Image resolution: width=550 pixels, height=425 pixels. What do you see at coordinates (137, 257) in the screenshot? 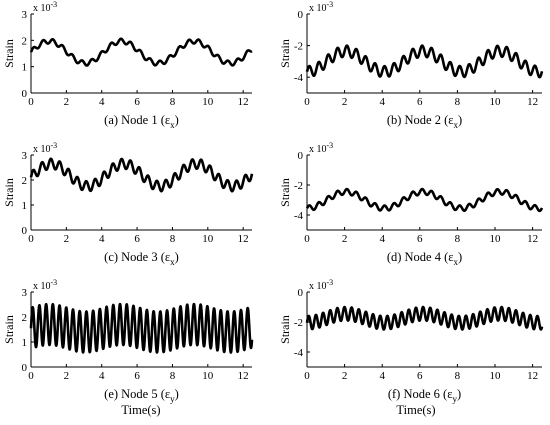
I see `caption-main: (c) Node 3 (ε` at bounding box center [137, 257].